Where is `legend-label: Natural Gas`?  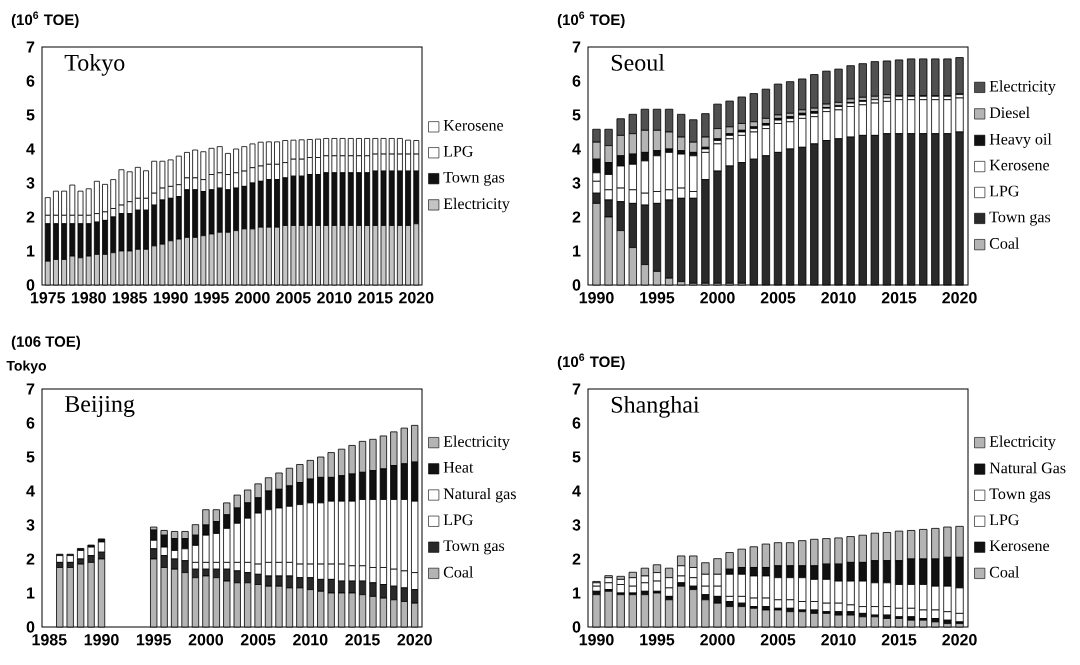 legend-label: Natural Gas is located at coordinates (1027, 468).